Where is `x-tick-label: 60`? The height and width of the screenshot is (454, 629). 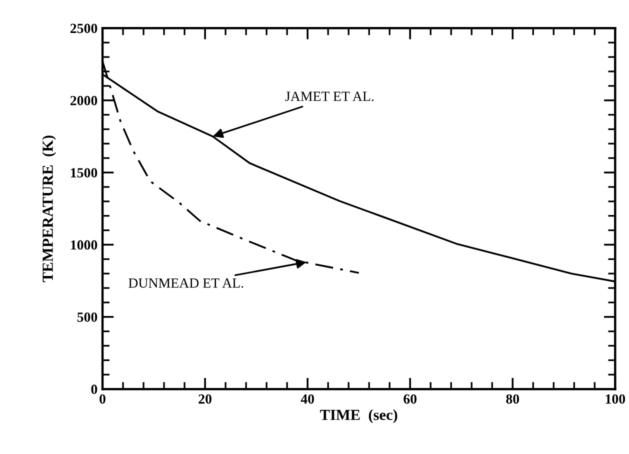 x-tick-label: 60 is located at coordinates (410, 399).